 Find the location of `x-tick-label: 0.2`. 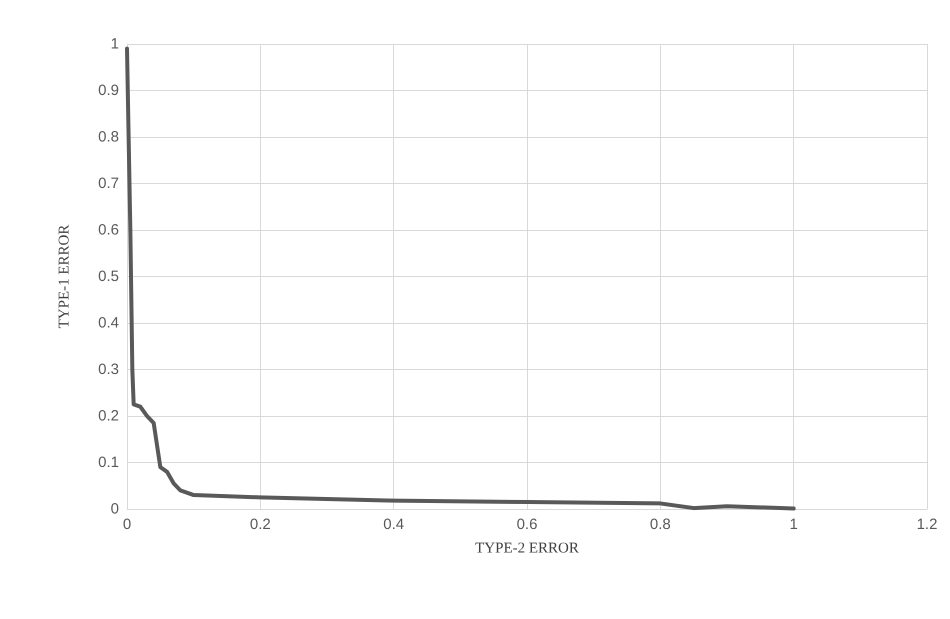

x-tick-label: 0.2 is located at coordinates (260, 524).